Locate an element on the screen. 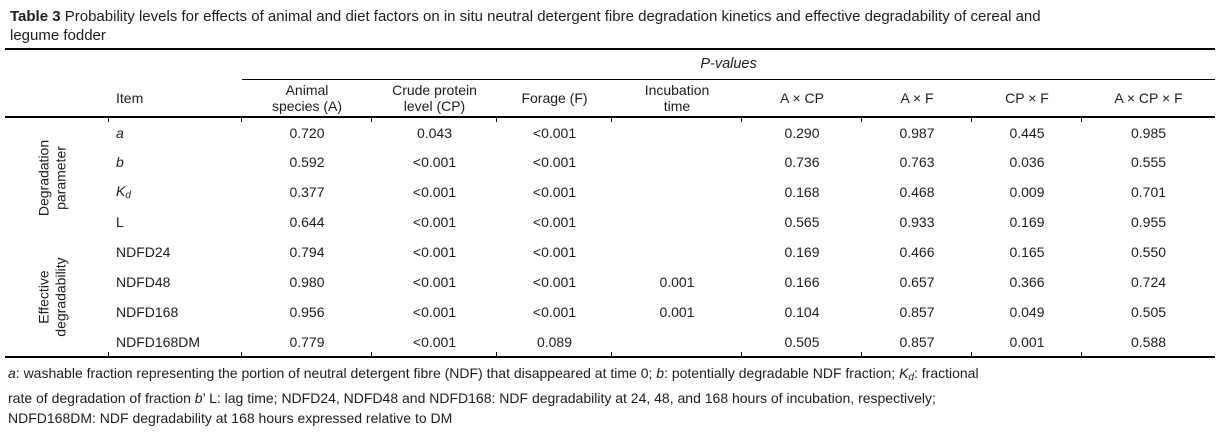  value-cell: 0.377 is located at coordinates (307, 192).